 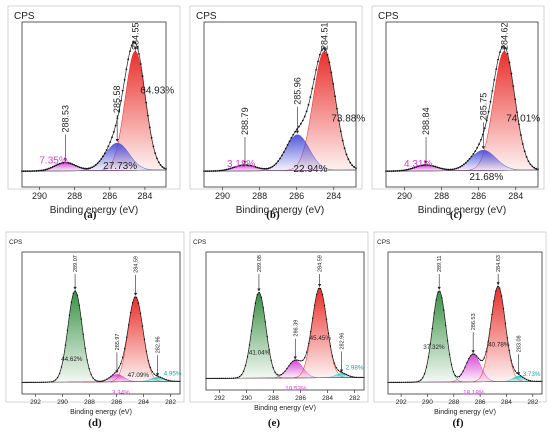 I want to click on peak-position-label: 285.97, so click(x=118, y=342).